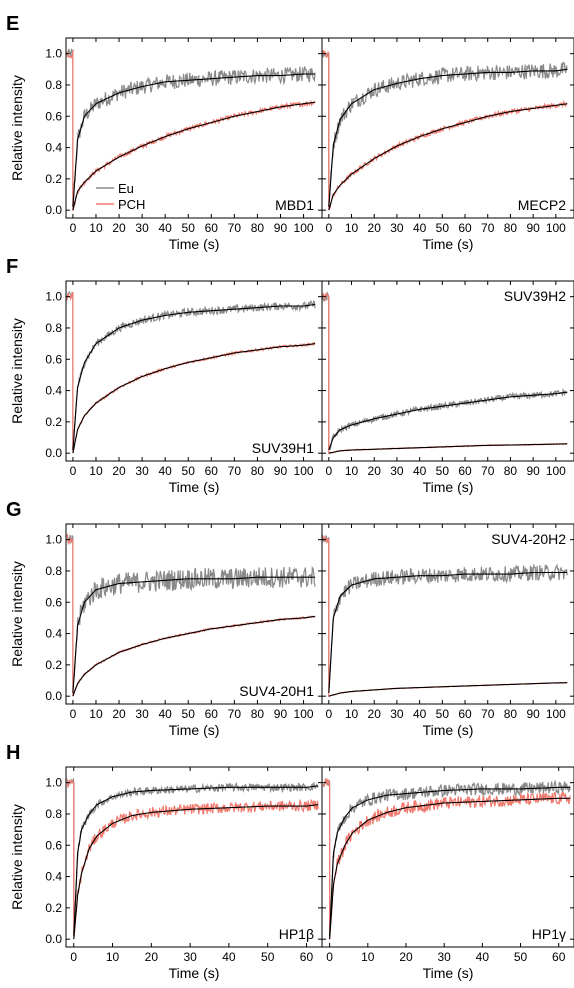 This screenshot has width=574, height=988. What do you see at coordinates (12, 24) in the screenshot?
I see `panel-letter: E` at bounding box center [12, 24].